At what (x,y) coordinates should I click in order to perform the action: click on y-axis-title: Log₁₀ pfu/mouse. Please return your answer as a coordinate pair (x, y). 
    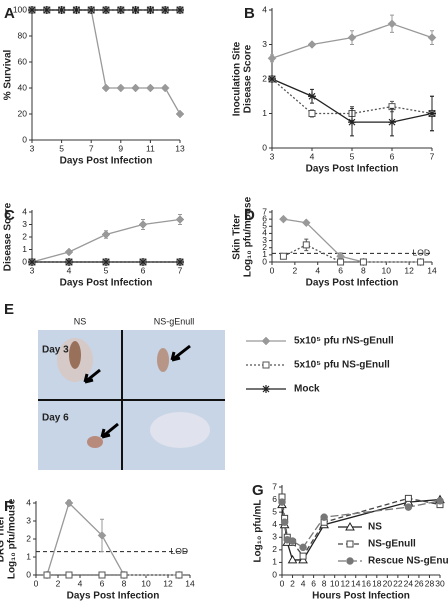
    Looking at the image, I should click on (12, 538).